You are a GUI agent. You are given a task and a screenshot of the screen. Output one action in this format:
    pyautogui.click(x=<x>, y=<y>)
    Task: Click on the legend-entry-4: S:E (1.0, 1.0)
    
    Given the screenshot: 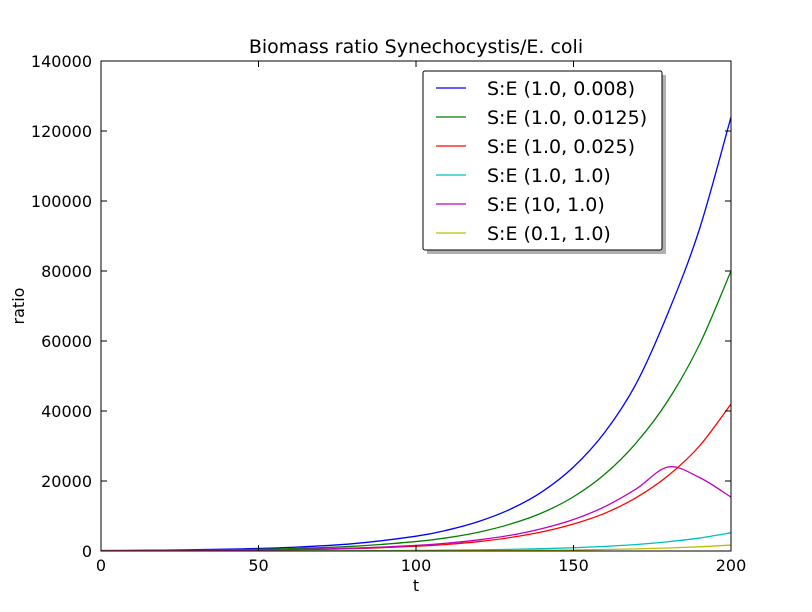 What is the action you would take?
    pyautogui.click(x=549, y=176)
    